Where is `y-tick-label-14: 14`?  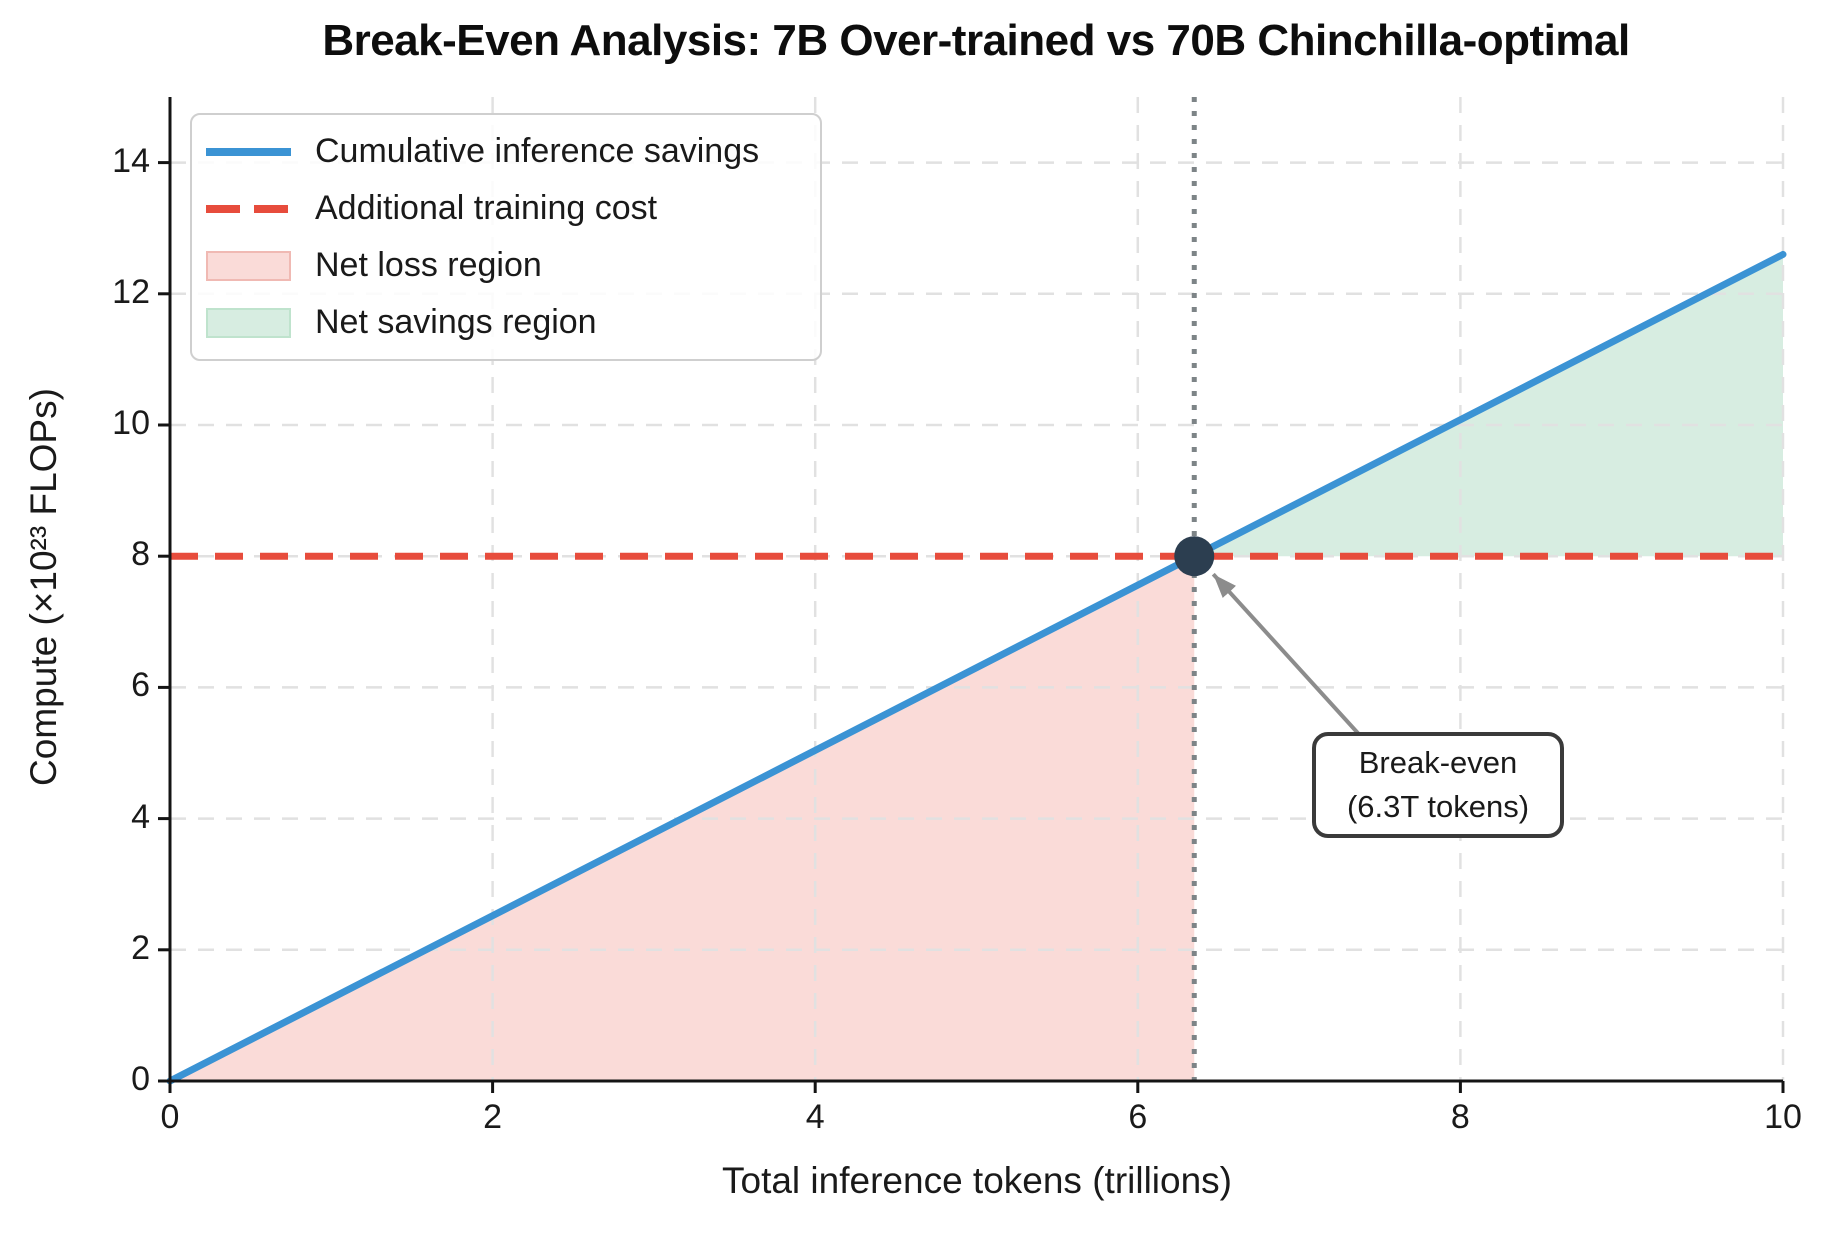 y-tick-label-14: 14 is located at coordinates (131, 160).